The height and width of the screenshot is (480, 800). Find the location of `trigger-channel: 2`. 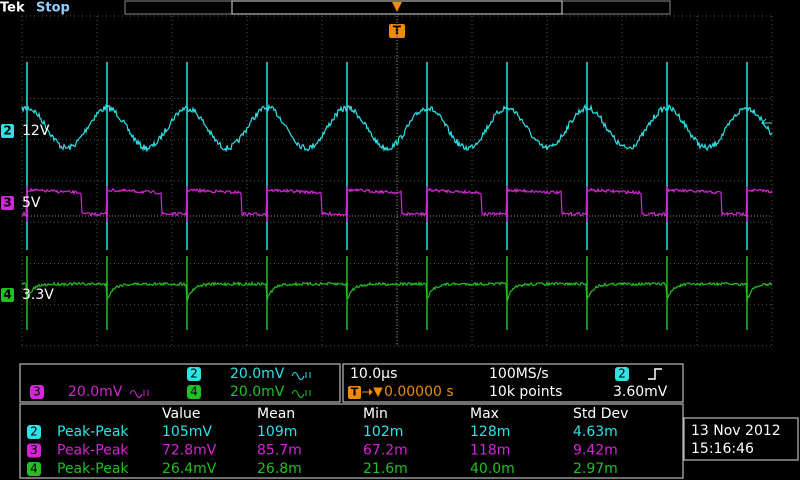

trigger-channel: 2 is located at coordinates (622, 374).